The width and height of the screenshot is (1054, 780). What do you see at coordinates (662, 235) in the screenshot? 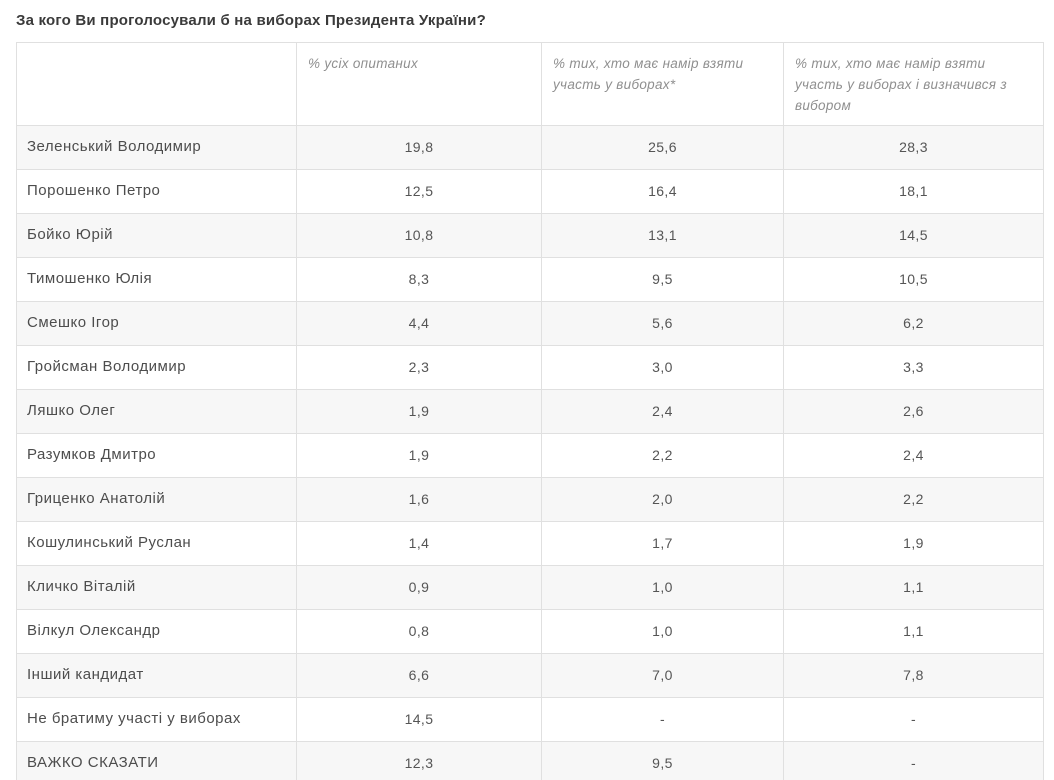
I see `value-cell: 13,1` at bounding box center [662, 235].